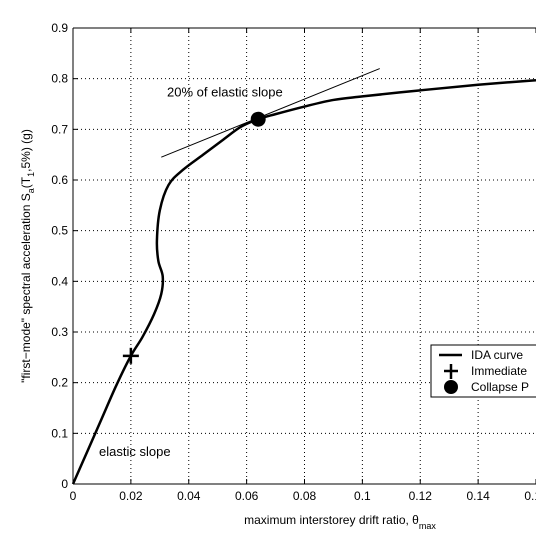 This screenshot has width=536, height=535. What do you see at coordinates (305, 496) in the screenshot?
I see `x-tick-label: 0.08` at bounding box center [305, 496].